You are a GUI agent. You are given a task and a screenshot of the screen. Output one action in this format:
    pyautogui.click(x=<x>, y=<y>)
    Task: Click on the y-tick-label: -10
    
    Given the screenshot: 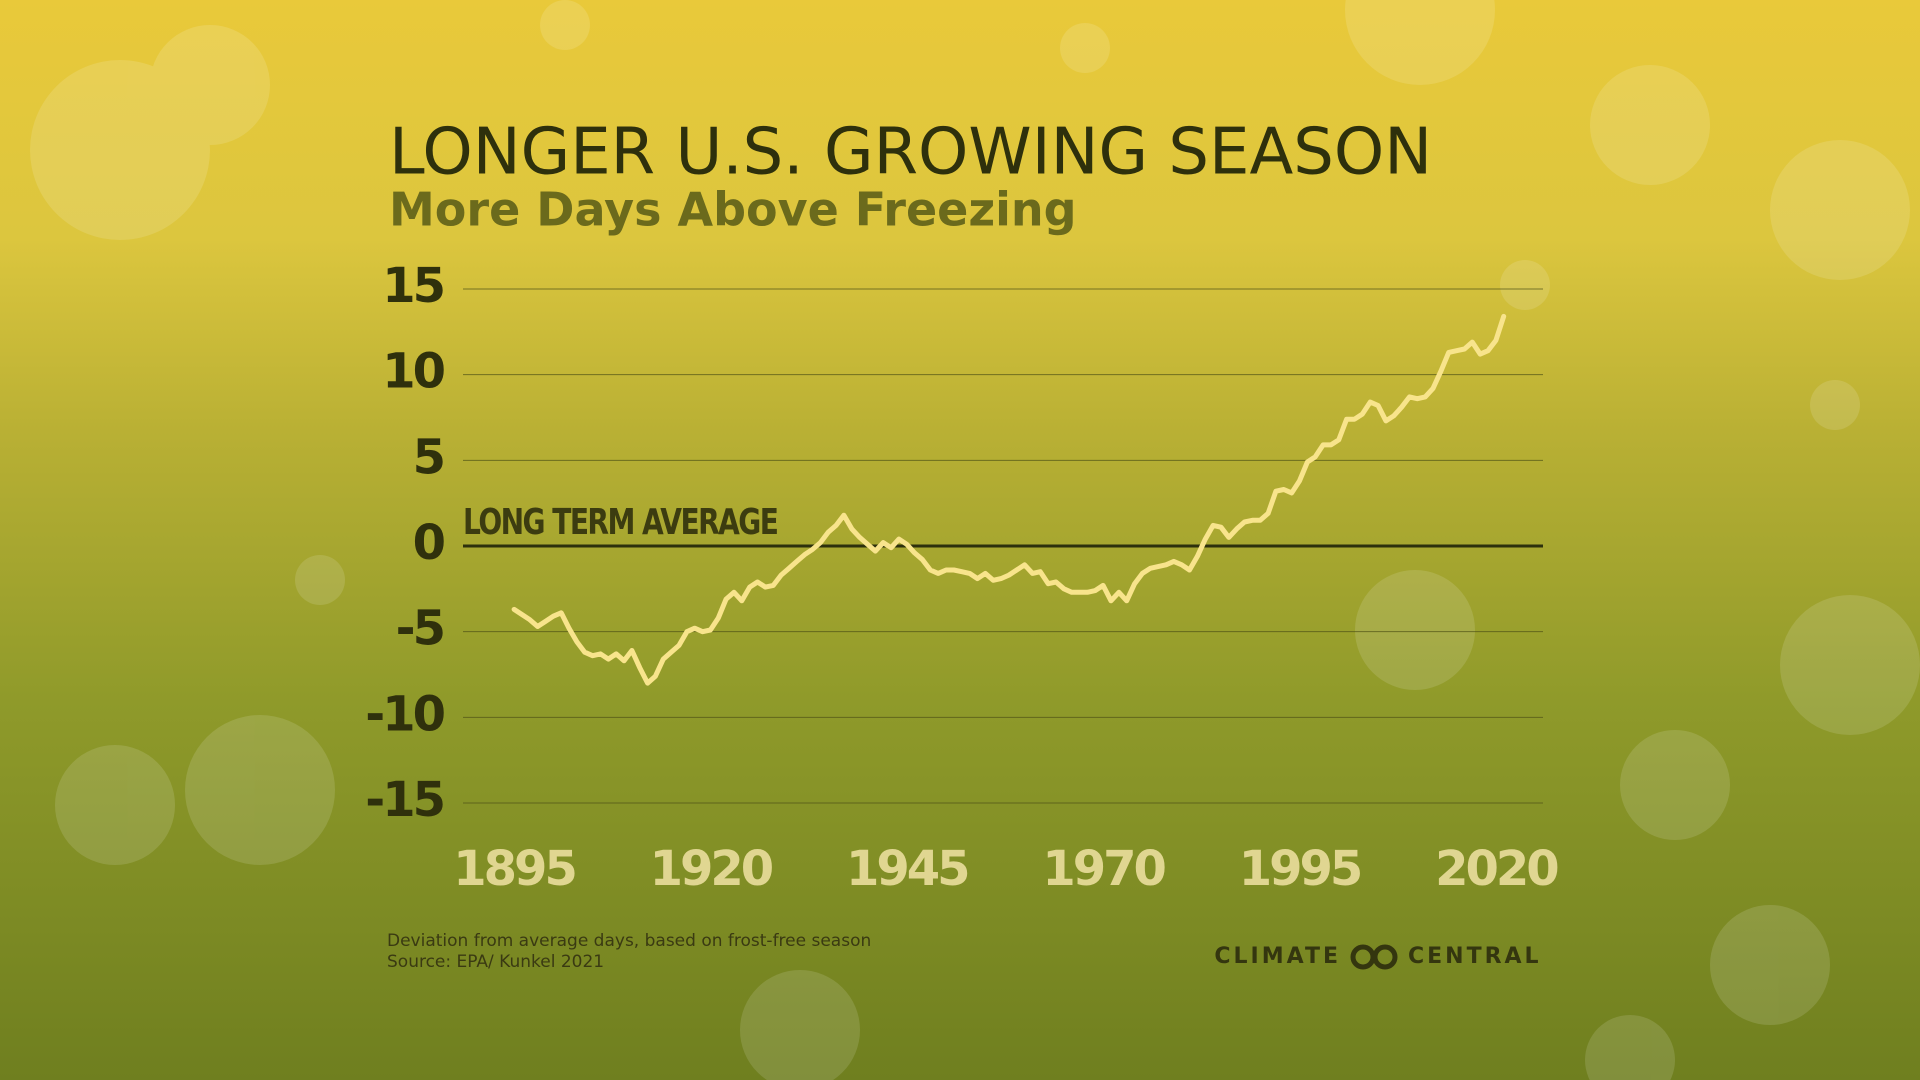 What is the action you would take?
    pyautogui.click(x=404, y=714)
    